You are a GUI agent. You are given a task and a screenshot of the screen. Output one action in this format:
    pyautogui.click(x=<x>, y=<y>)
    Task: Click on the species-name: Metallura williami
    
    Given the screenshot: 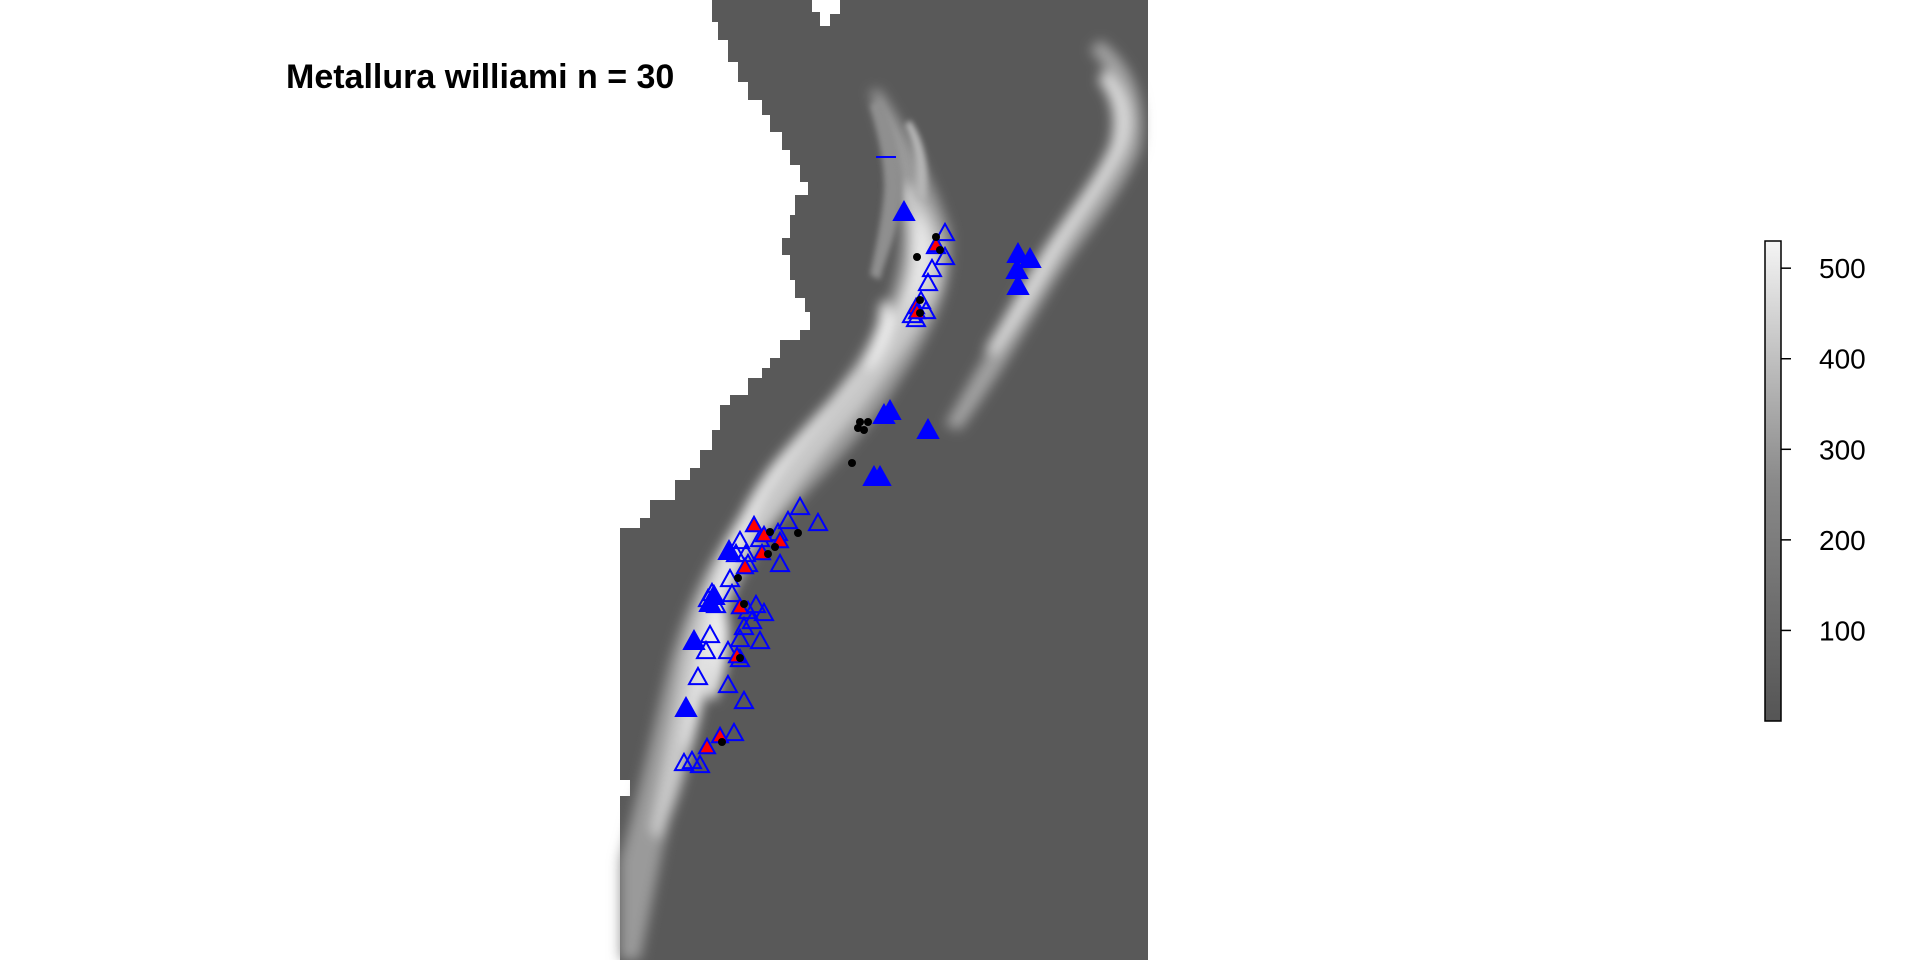 What is the action you would take?
    pyautogui.click(x=427, y=77)
    